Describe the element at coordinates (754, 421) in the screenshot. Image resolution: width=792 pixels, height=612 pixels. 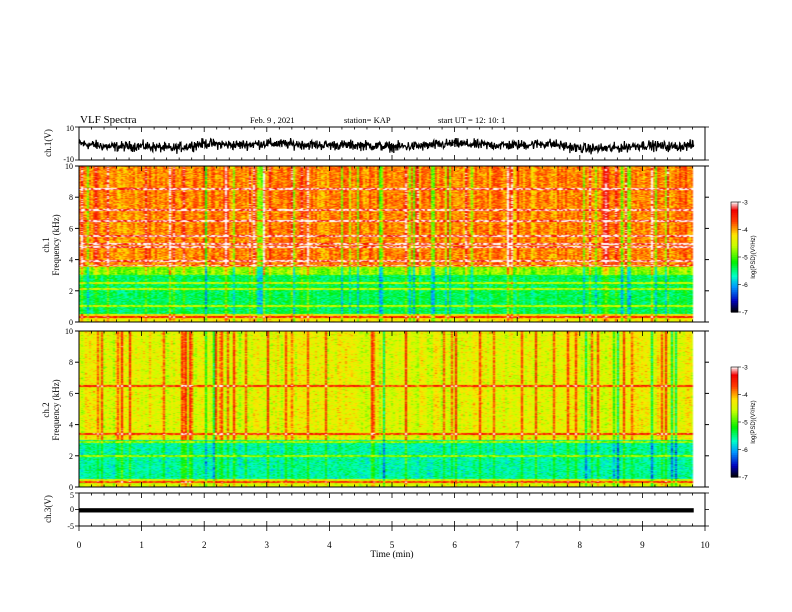
I see `ch2-colorbar-label: log(PSD)(V²/Hz)` at that location.